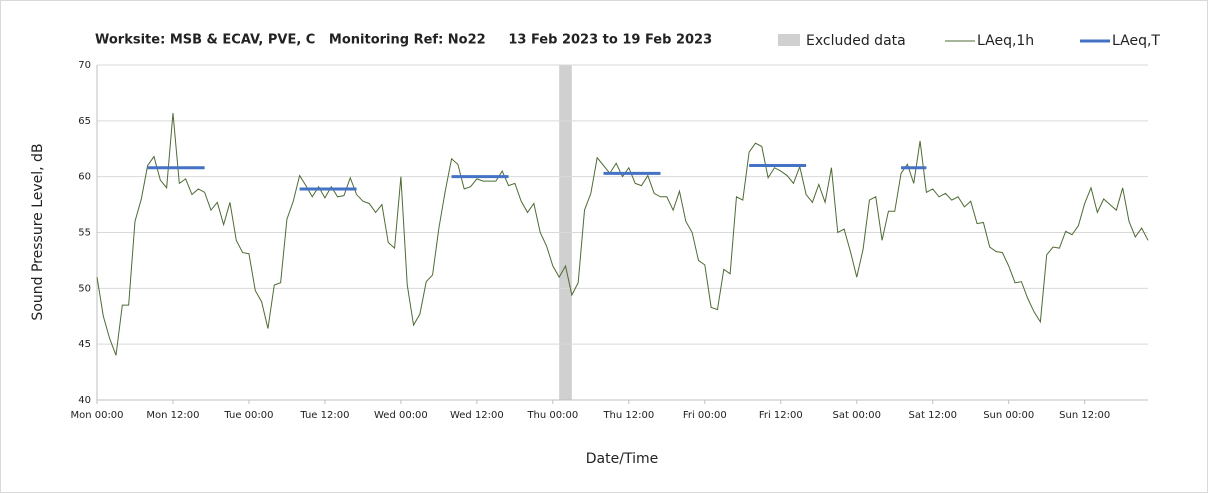  What do you see at coordinates (401, 415) in the screenshot?
I see `x-tick-label: Wed 00:00` at bounding box center [401, 415].